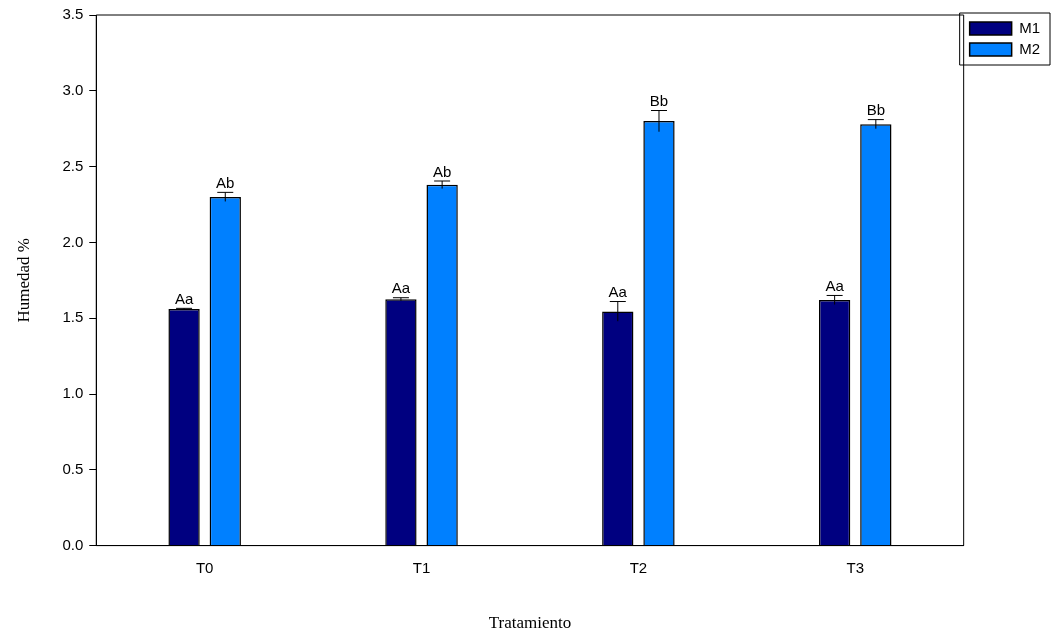 Image resolution: width=1055 pixels, height=643 pixels. What do you see at coordinates (421, 567) in the screenshot?
I see `x-tick-label: T1` at bounding box center [421, 567].